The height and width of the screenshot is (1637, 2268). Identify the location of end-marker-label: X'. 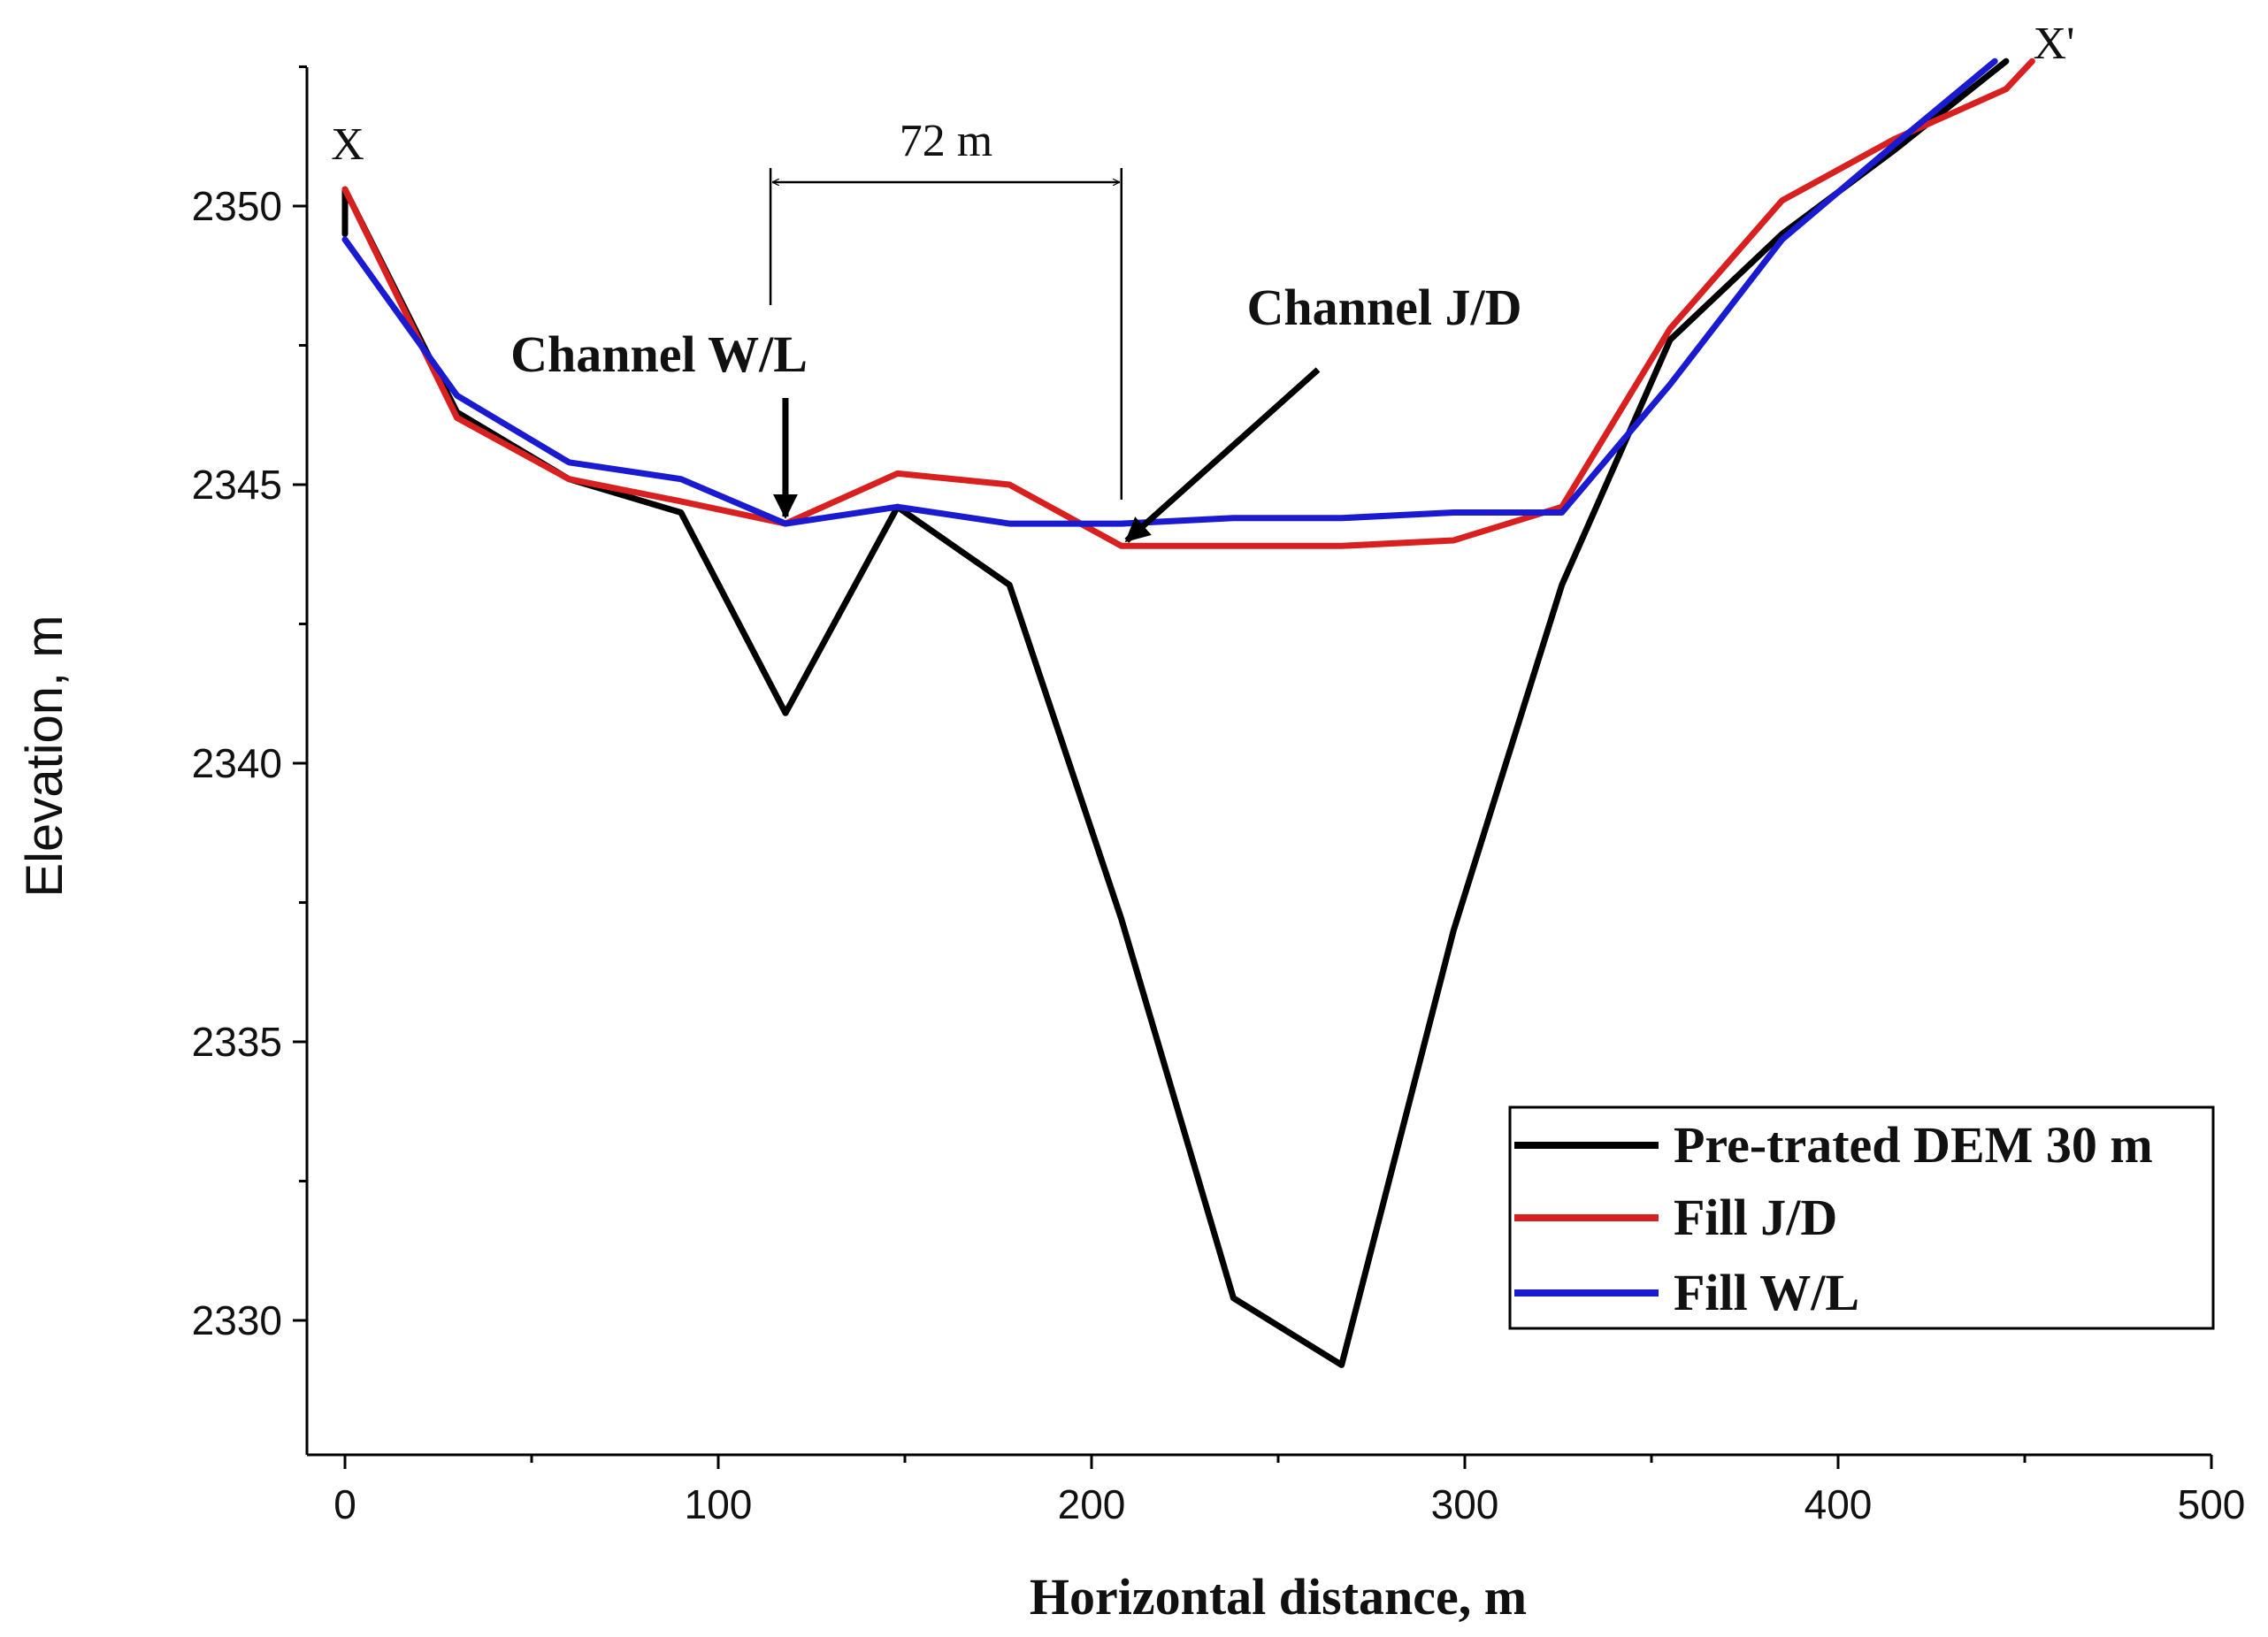
(2054, 44).